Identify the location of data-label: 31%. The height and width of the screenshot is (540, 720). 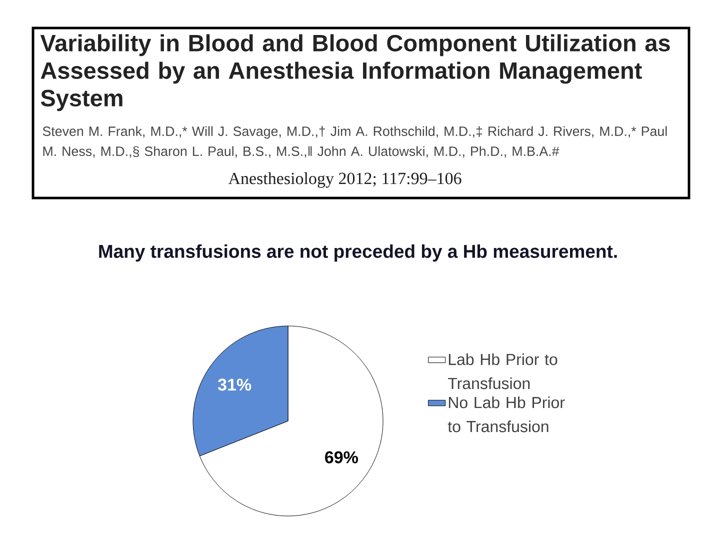
(235, 384).